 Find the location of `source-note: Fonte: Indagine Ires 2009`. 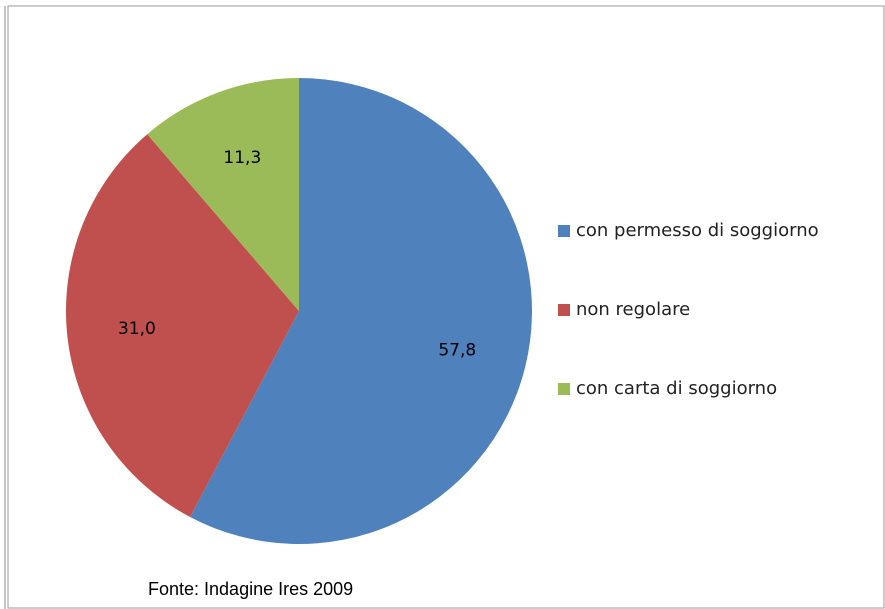

source-note: Fonte: Indagine Ires 2009 is located at coordinates (250, 589).